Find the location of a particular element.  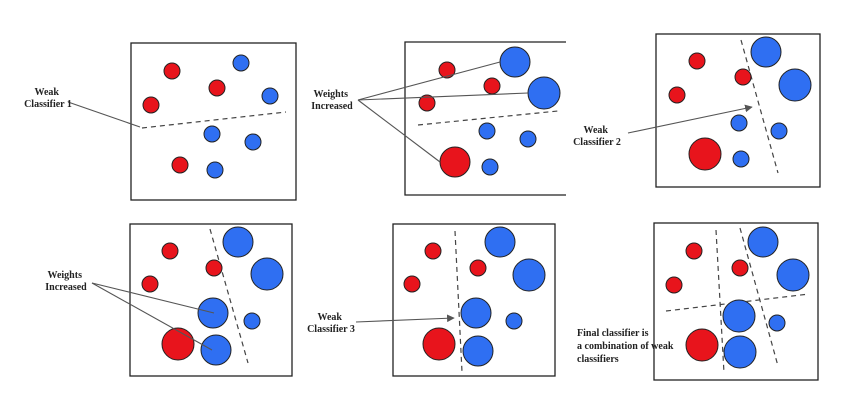

panel-6-blue-point is located at coordinates (777, 323).